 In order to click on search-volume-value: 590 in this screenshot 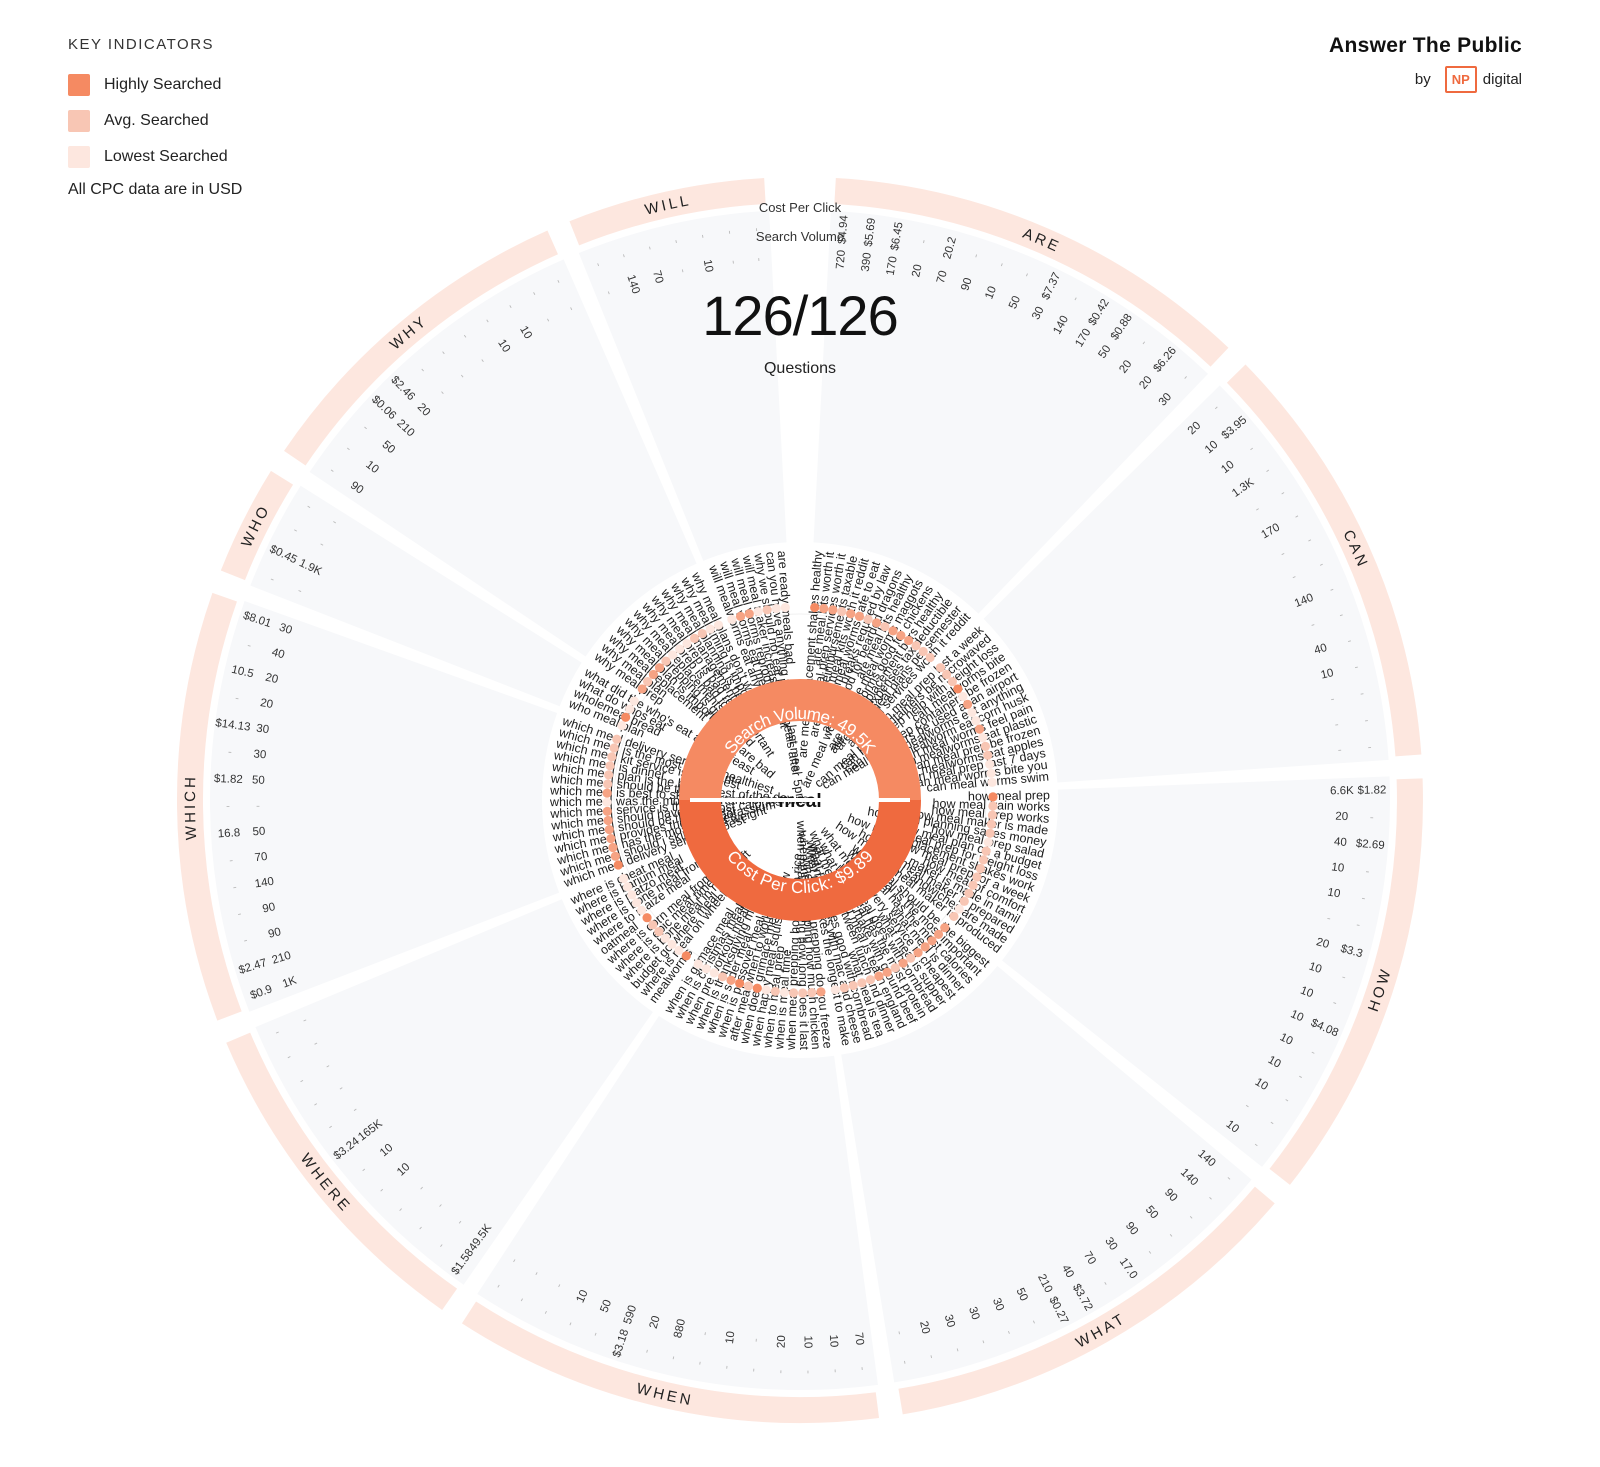, I will do `click(630, 1315)`.